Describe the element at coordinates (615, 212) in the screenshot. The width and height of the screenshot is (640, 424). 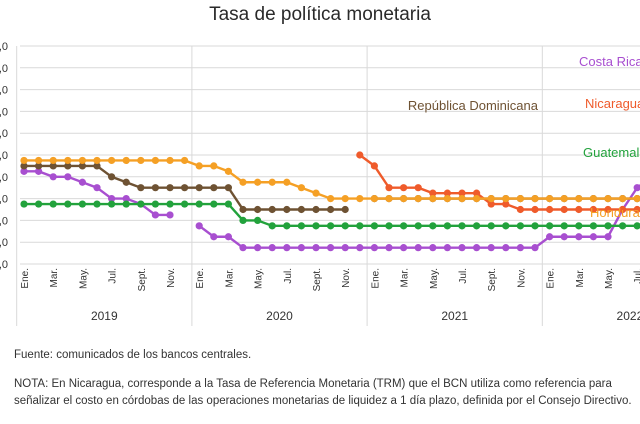
I see `series-label: Honduras` at that location.